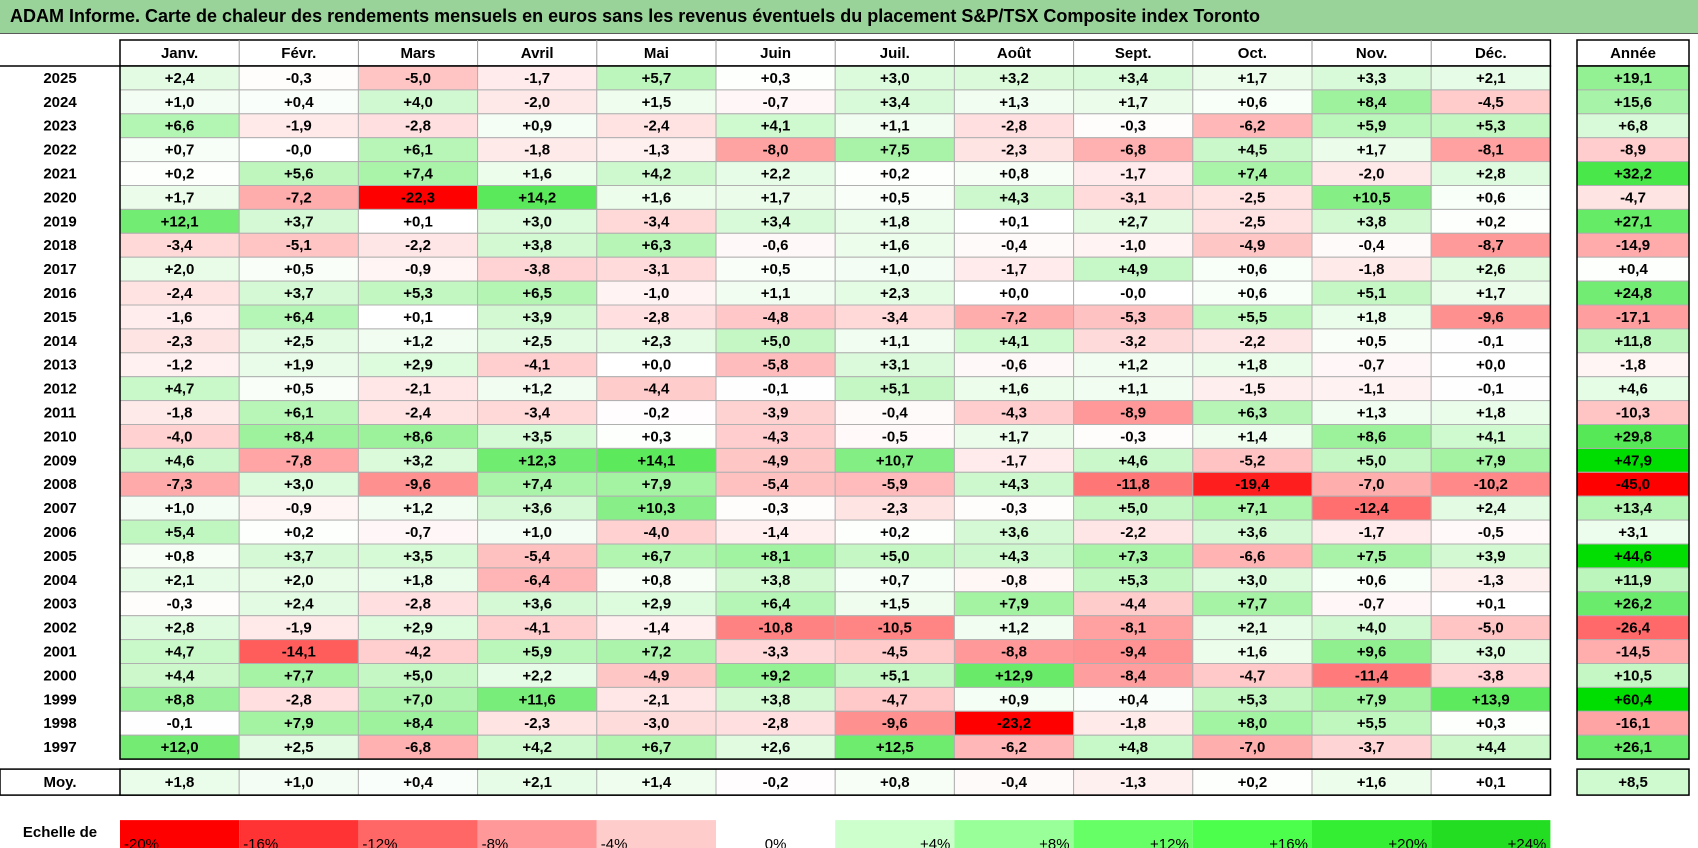 This screenshot has height=848, width=1698. Describe the element at coordinates (59, 652) in the screenshot. I see `year-label-2001: 2001` at that location.